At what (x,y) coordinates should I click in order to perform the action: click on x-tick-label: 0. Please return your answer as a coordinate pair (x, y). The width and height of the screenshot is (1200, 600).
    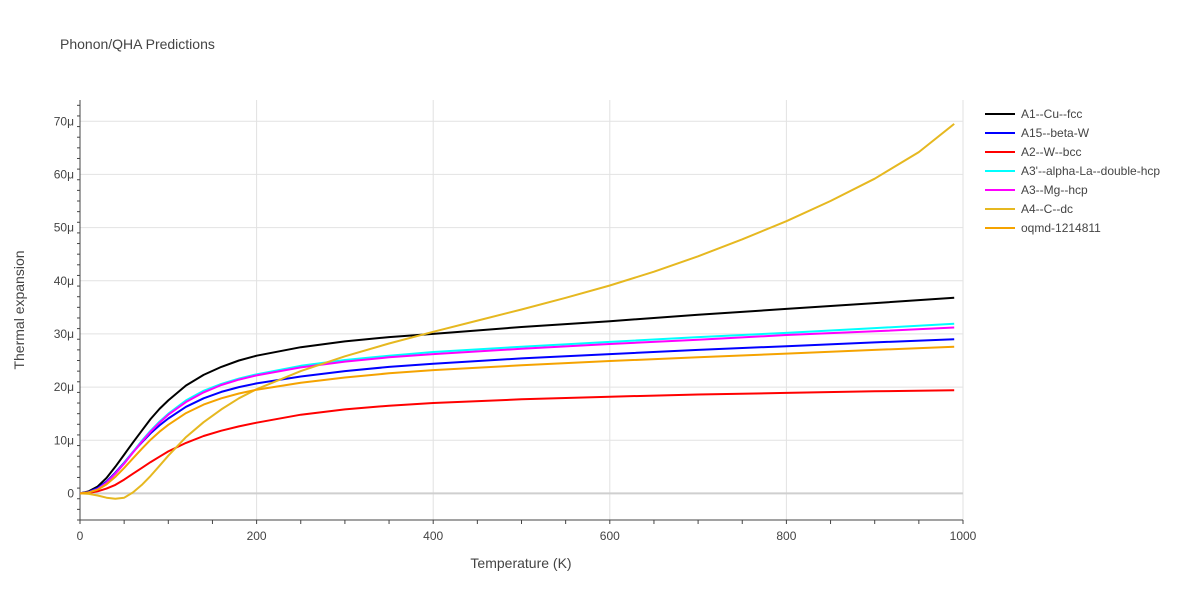
    Looking at the image, I should click on (80, 536).